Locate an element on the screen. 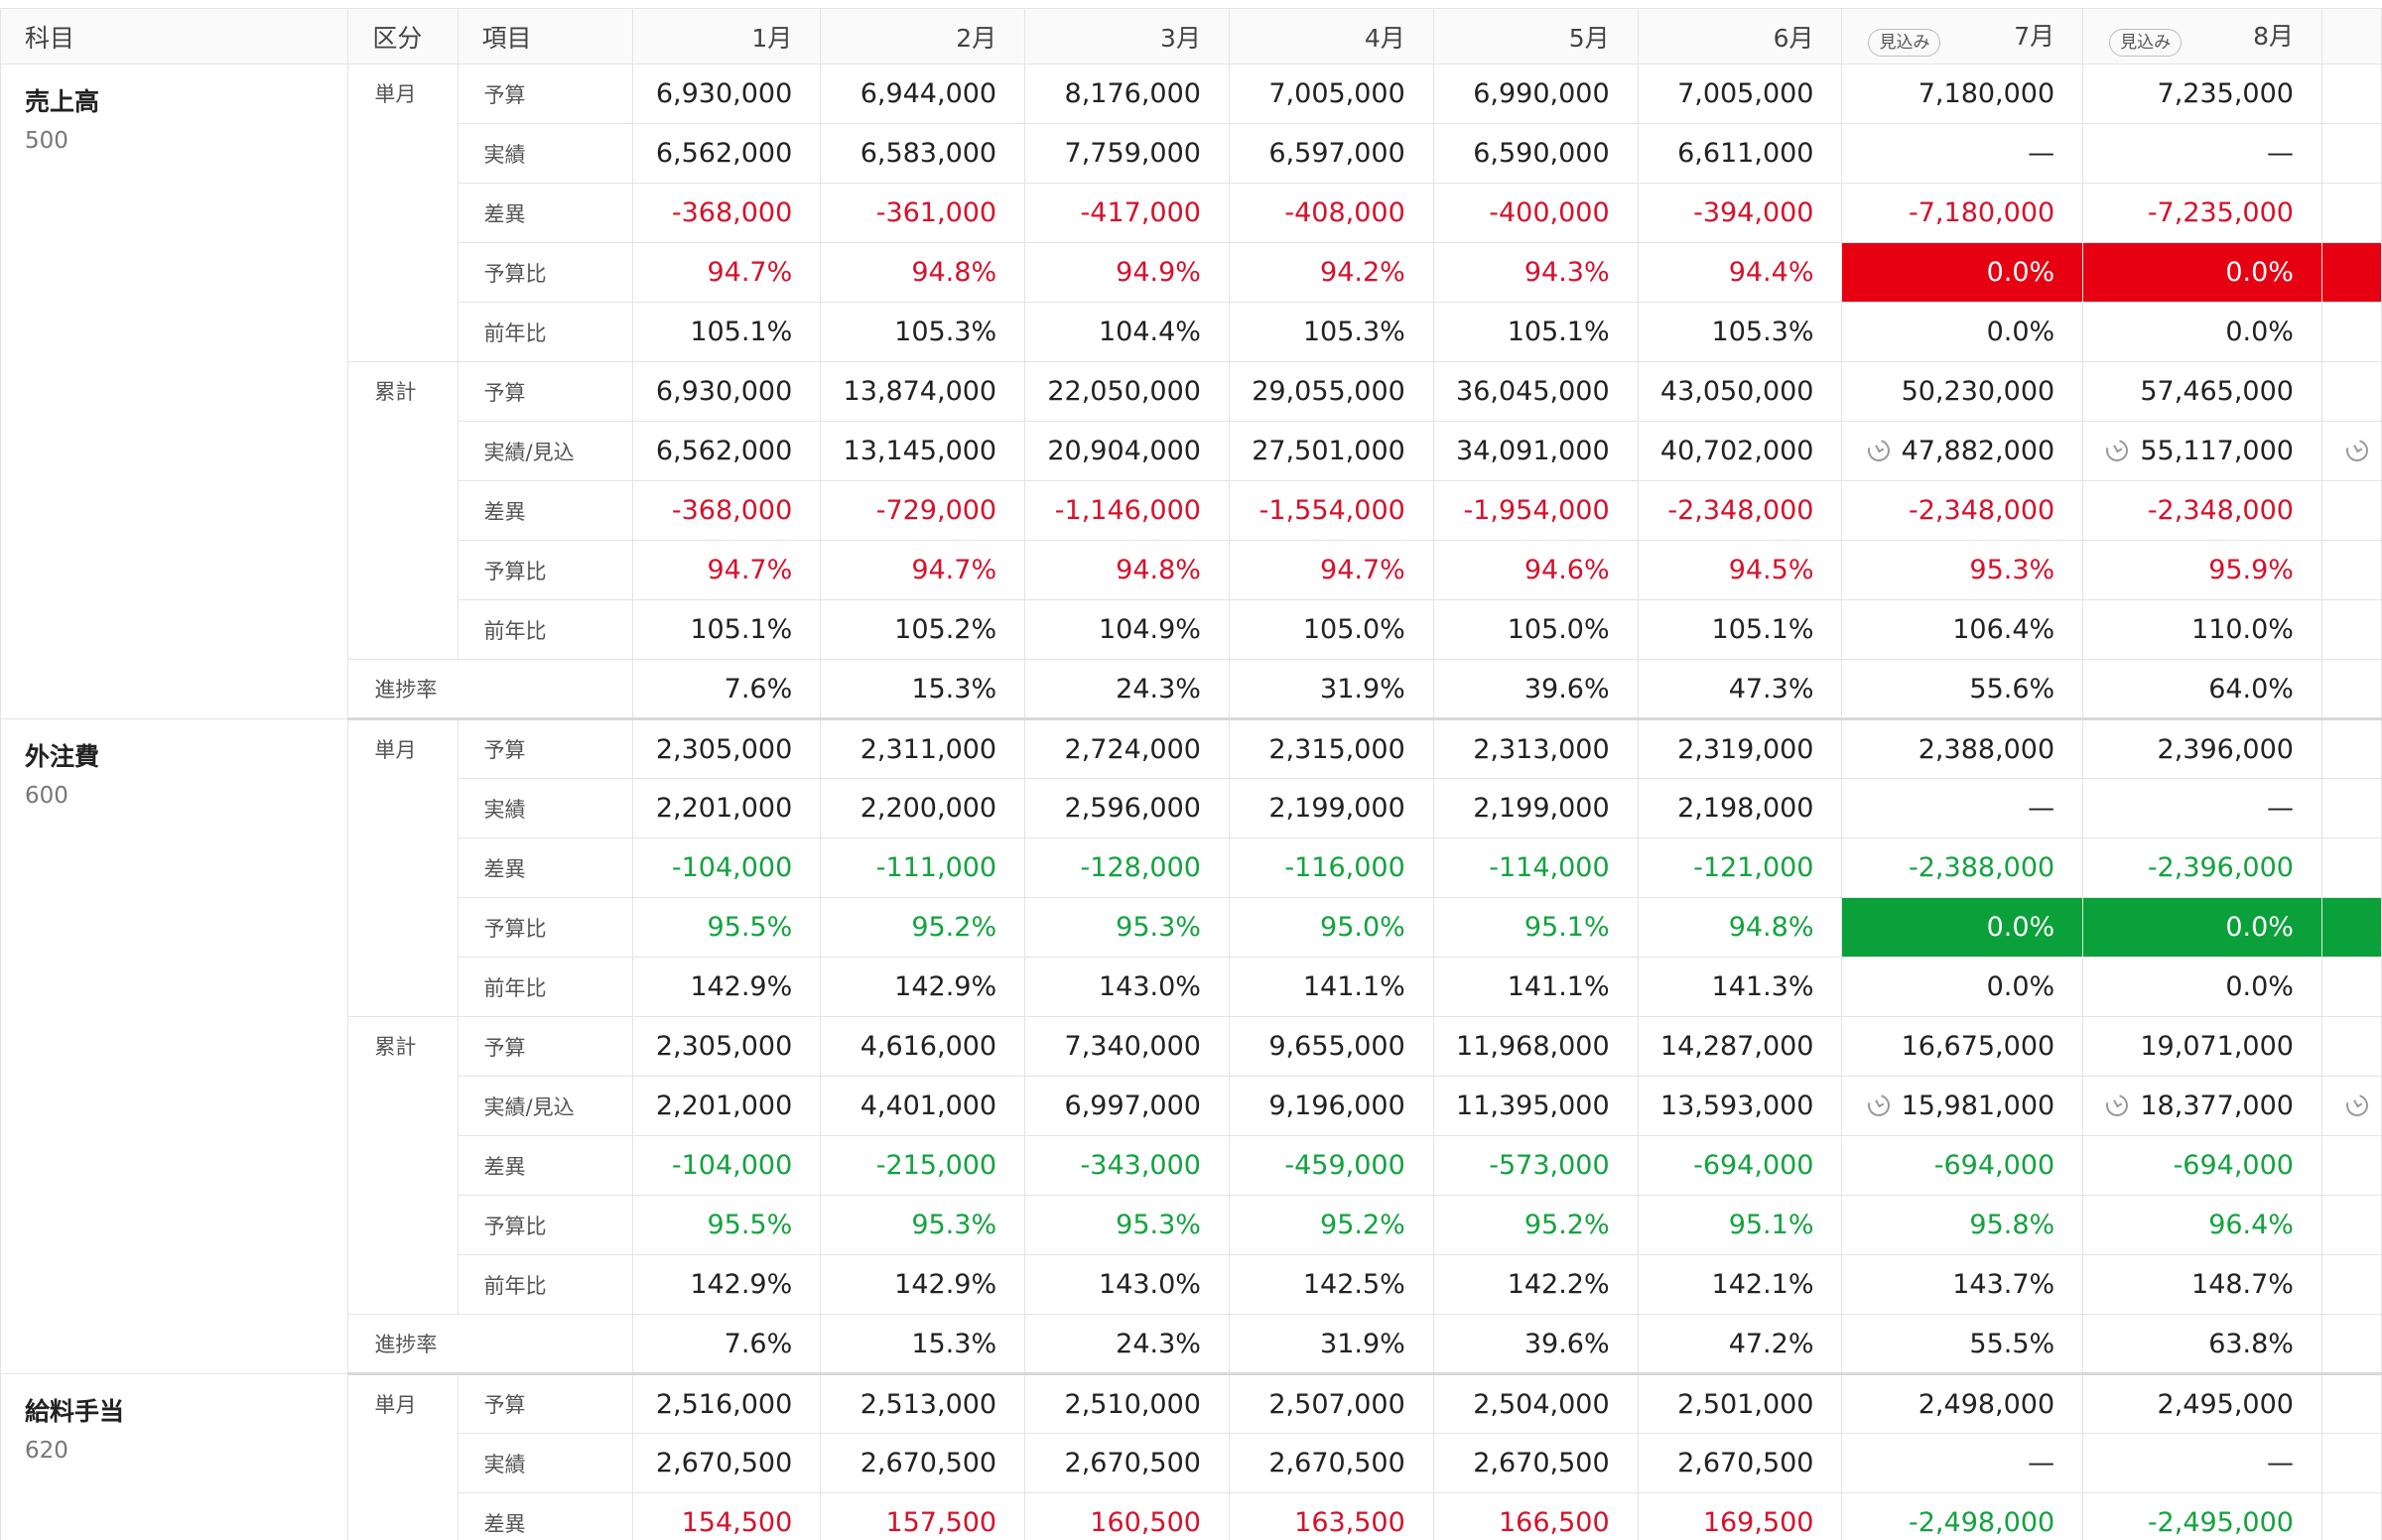 Image resolution: width=2382 pixels, height=1540 pixels. value-cell: -417,000 is located at coordinates (1127, 213).